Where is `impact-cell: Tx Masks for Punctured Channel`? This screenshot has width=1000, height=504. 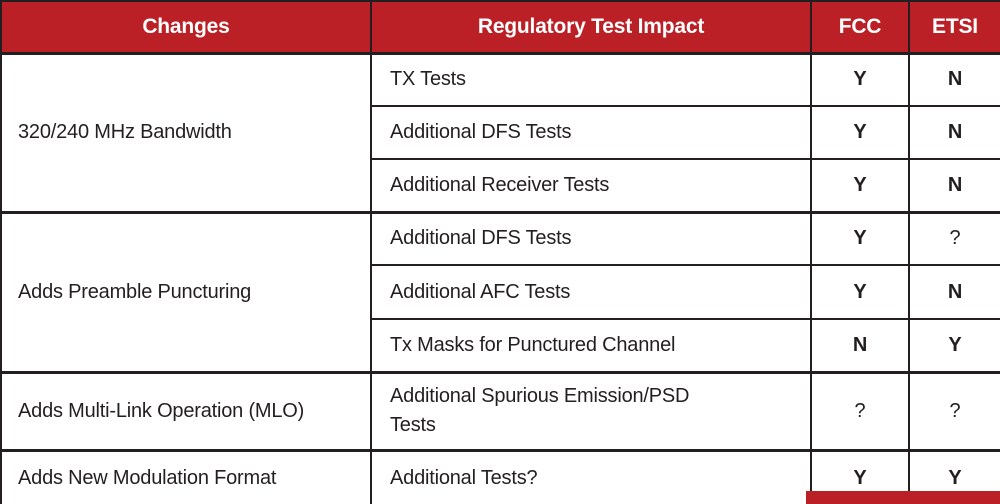
impact-cell: Tx Masks for Punctured Channel is located at coordinates (591, 345).